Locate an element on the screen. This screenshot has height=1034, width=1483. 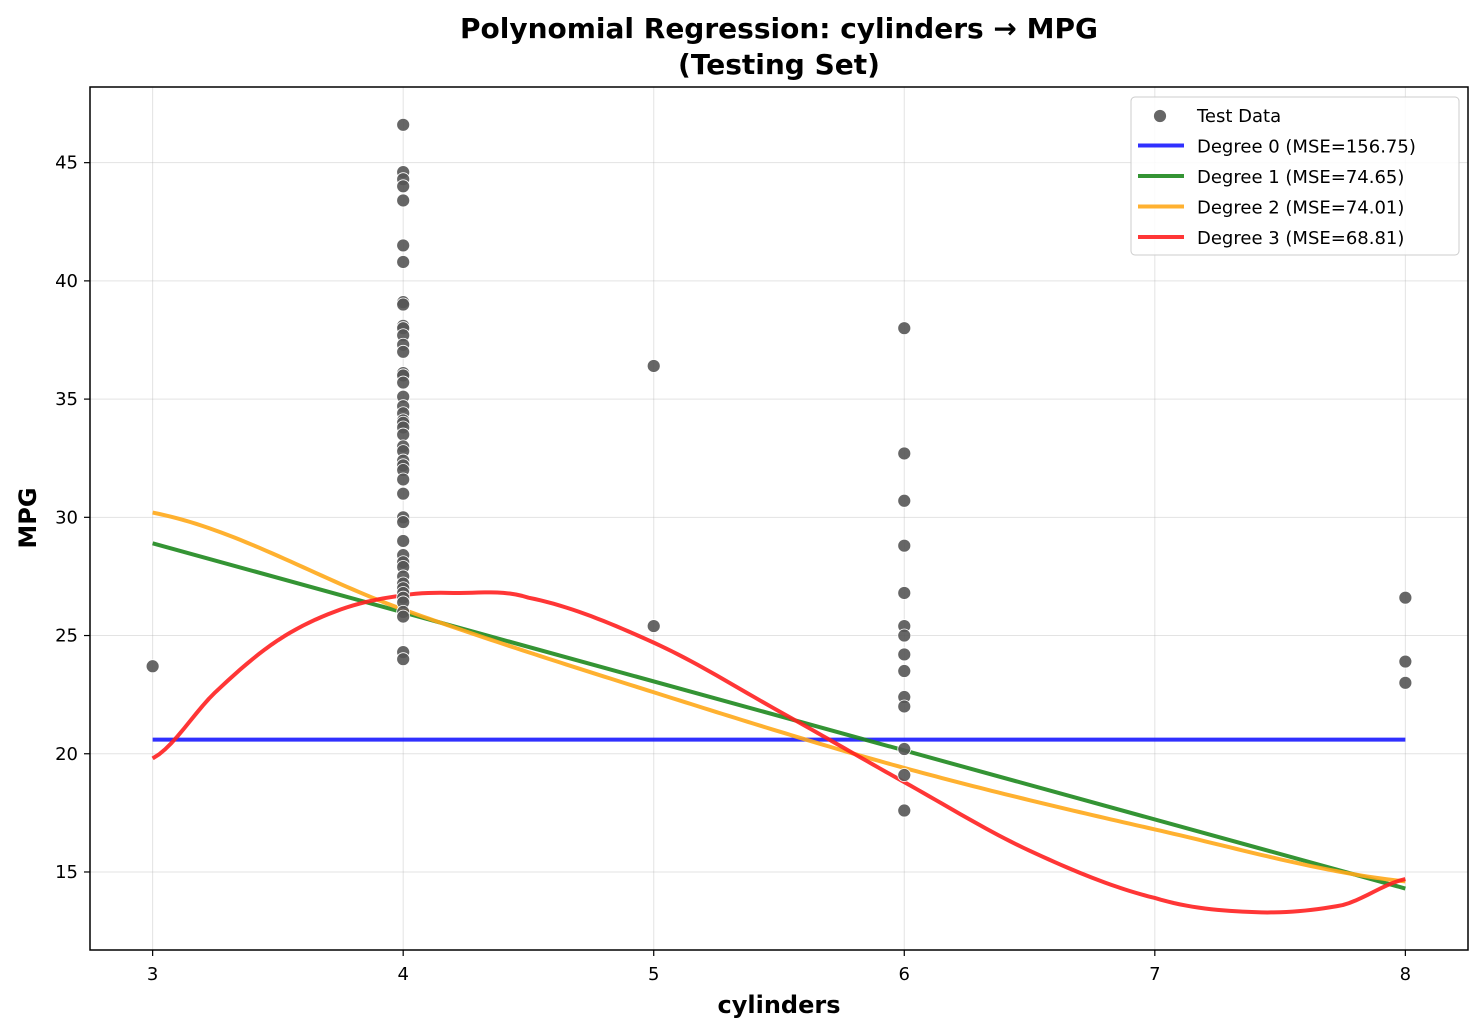
legend-label-test-data: Test Data is located at coordinates (1238, 116).